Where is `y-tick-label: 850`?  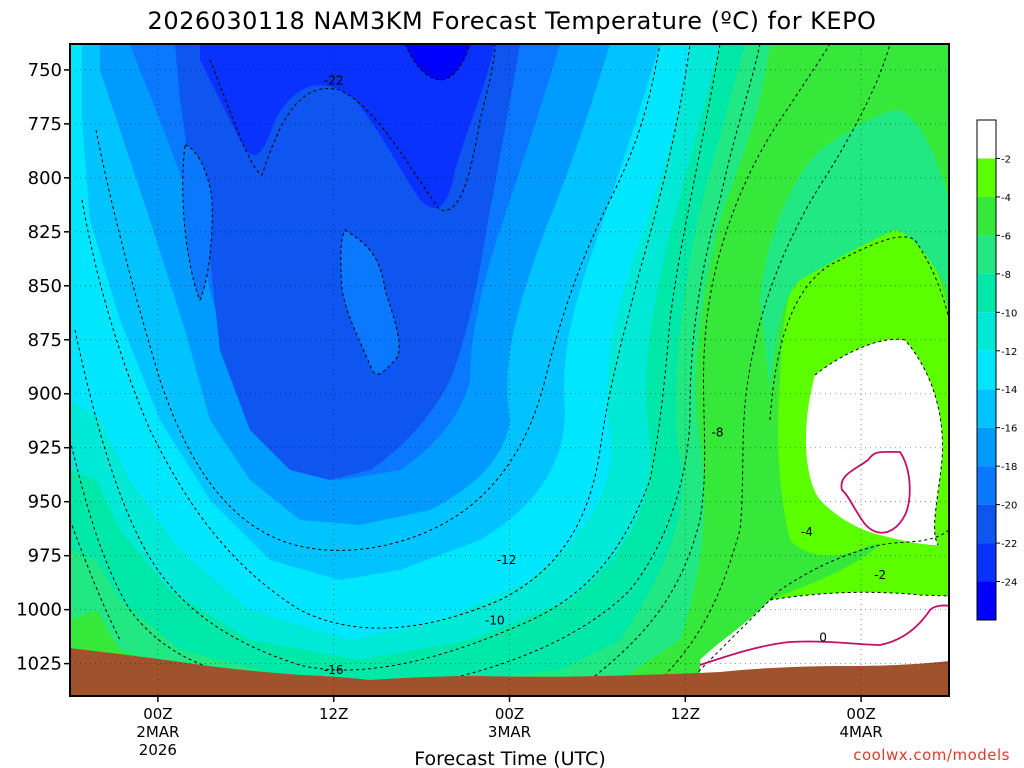 y-tick-label: 850 is located at coordinates (45, 286).